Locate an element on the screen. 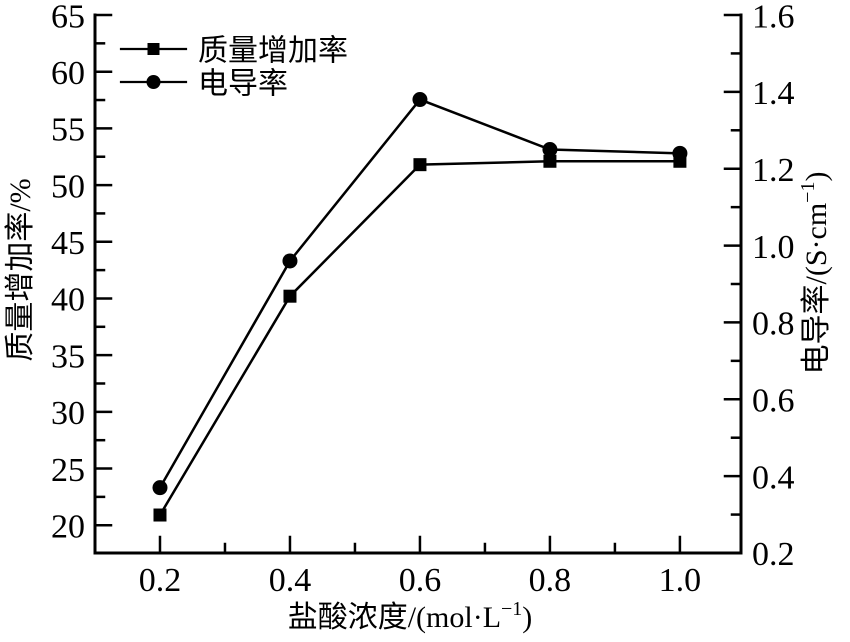 The width and height of the screenshot is (850, 642). x-tick-label: 0.4 is located at coordinates (290, 580).